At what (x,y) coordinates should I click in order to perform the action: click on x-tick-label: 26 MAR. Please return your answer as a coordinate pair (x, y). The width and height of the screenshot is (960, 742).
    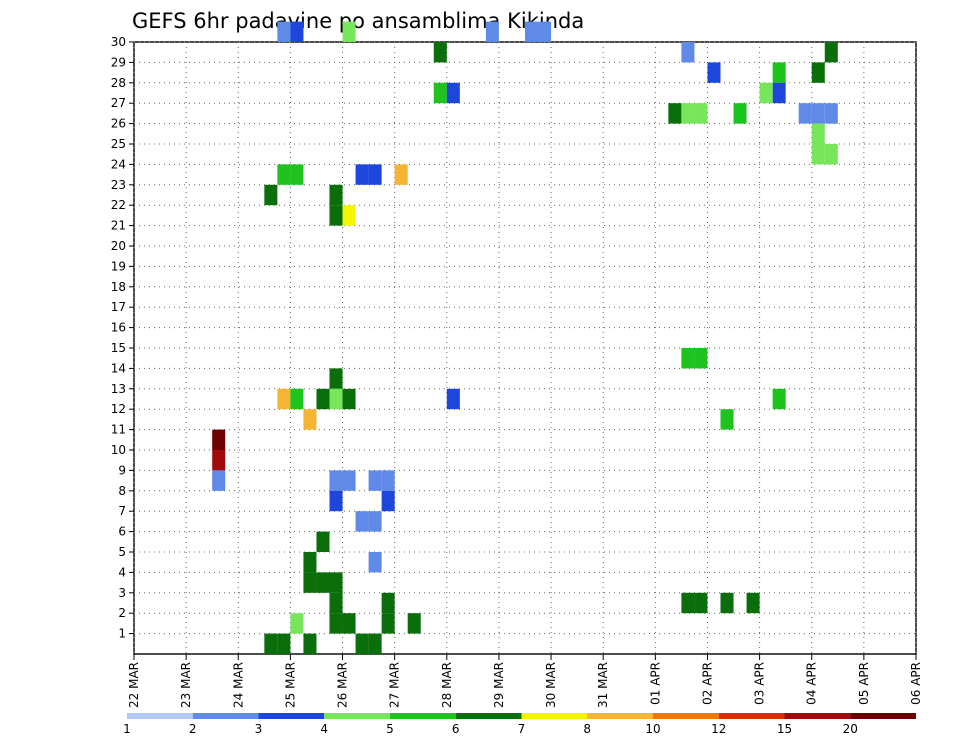
    Looking at the image, I should click on (343, 685).